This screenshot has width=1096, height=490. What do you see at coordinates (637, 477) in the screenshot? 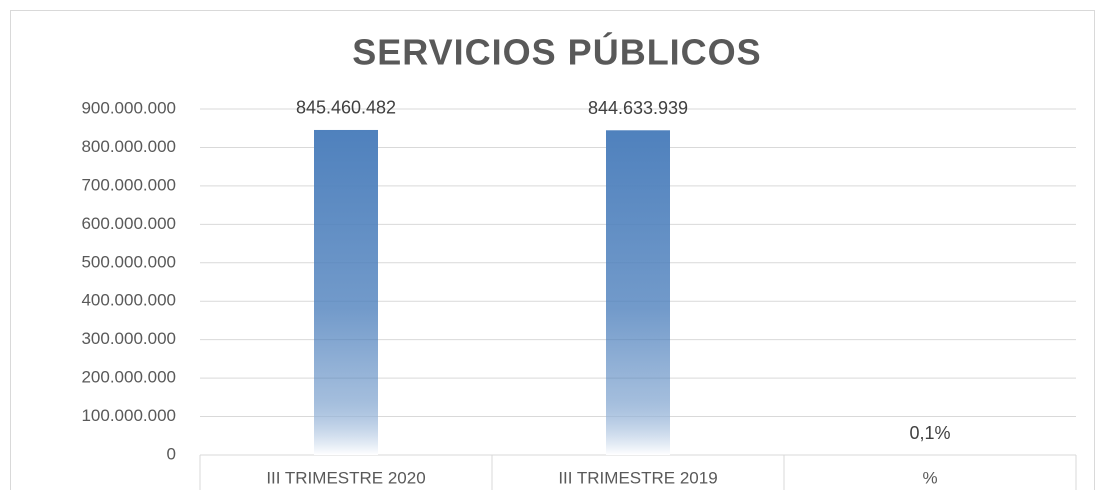
I see `x-tick-label: III TRIMESTRE 2019` at bounding box center [637, 477].